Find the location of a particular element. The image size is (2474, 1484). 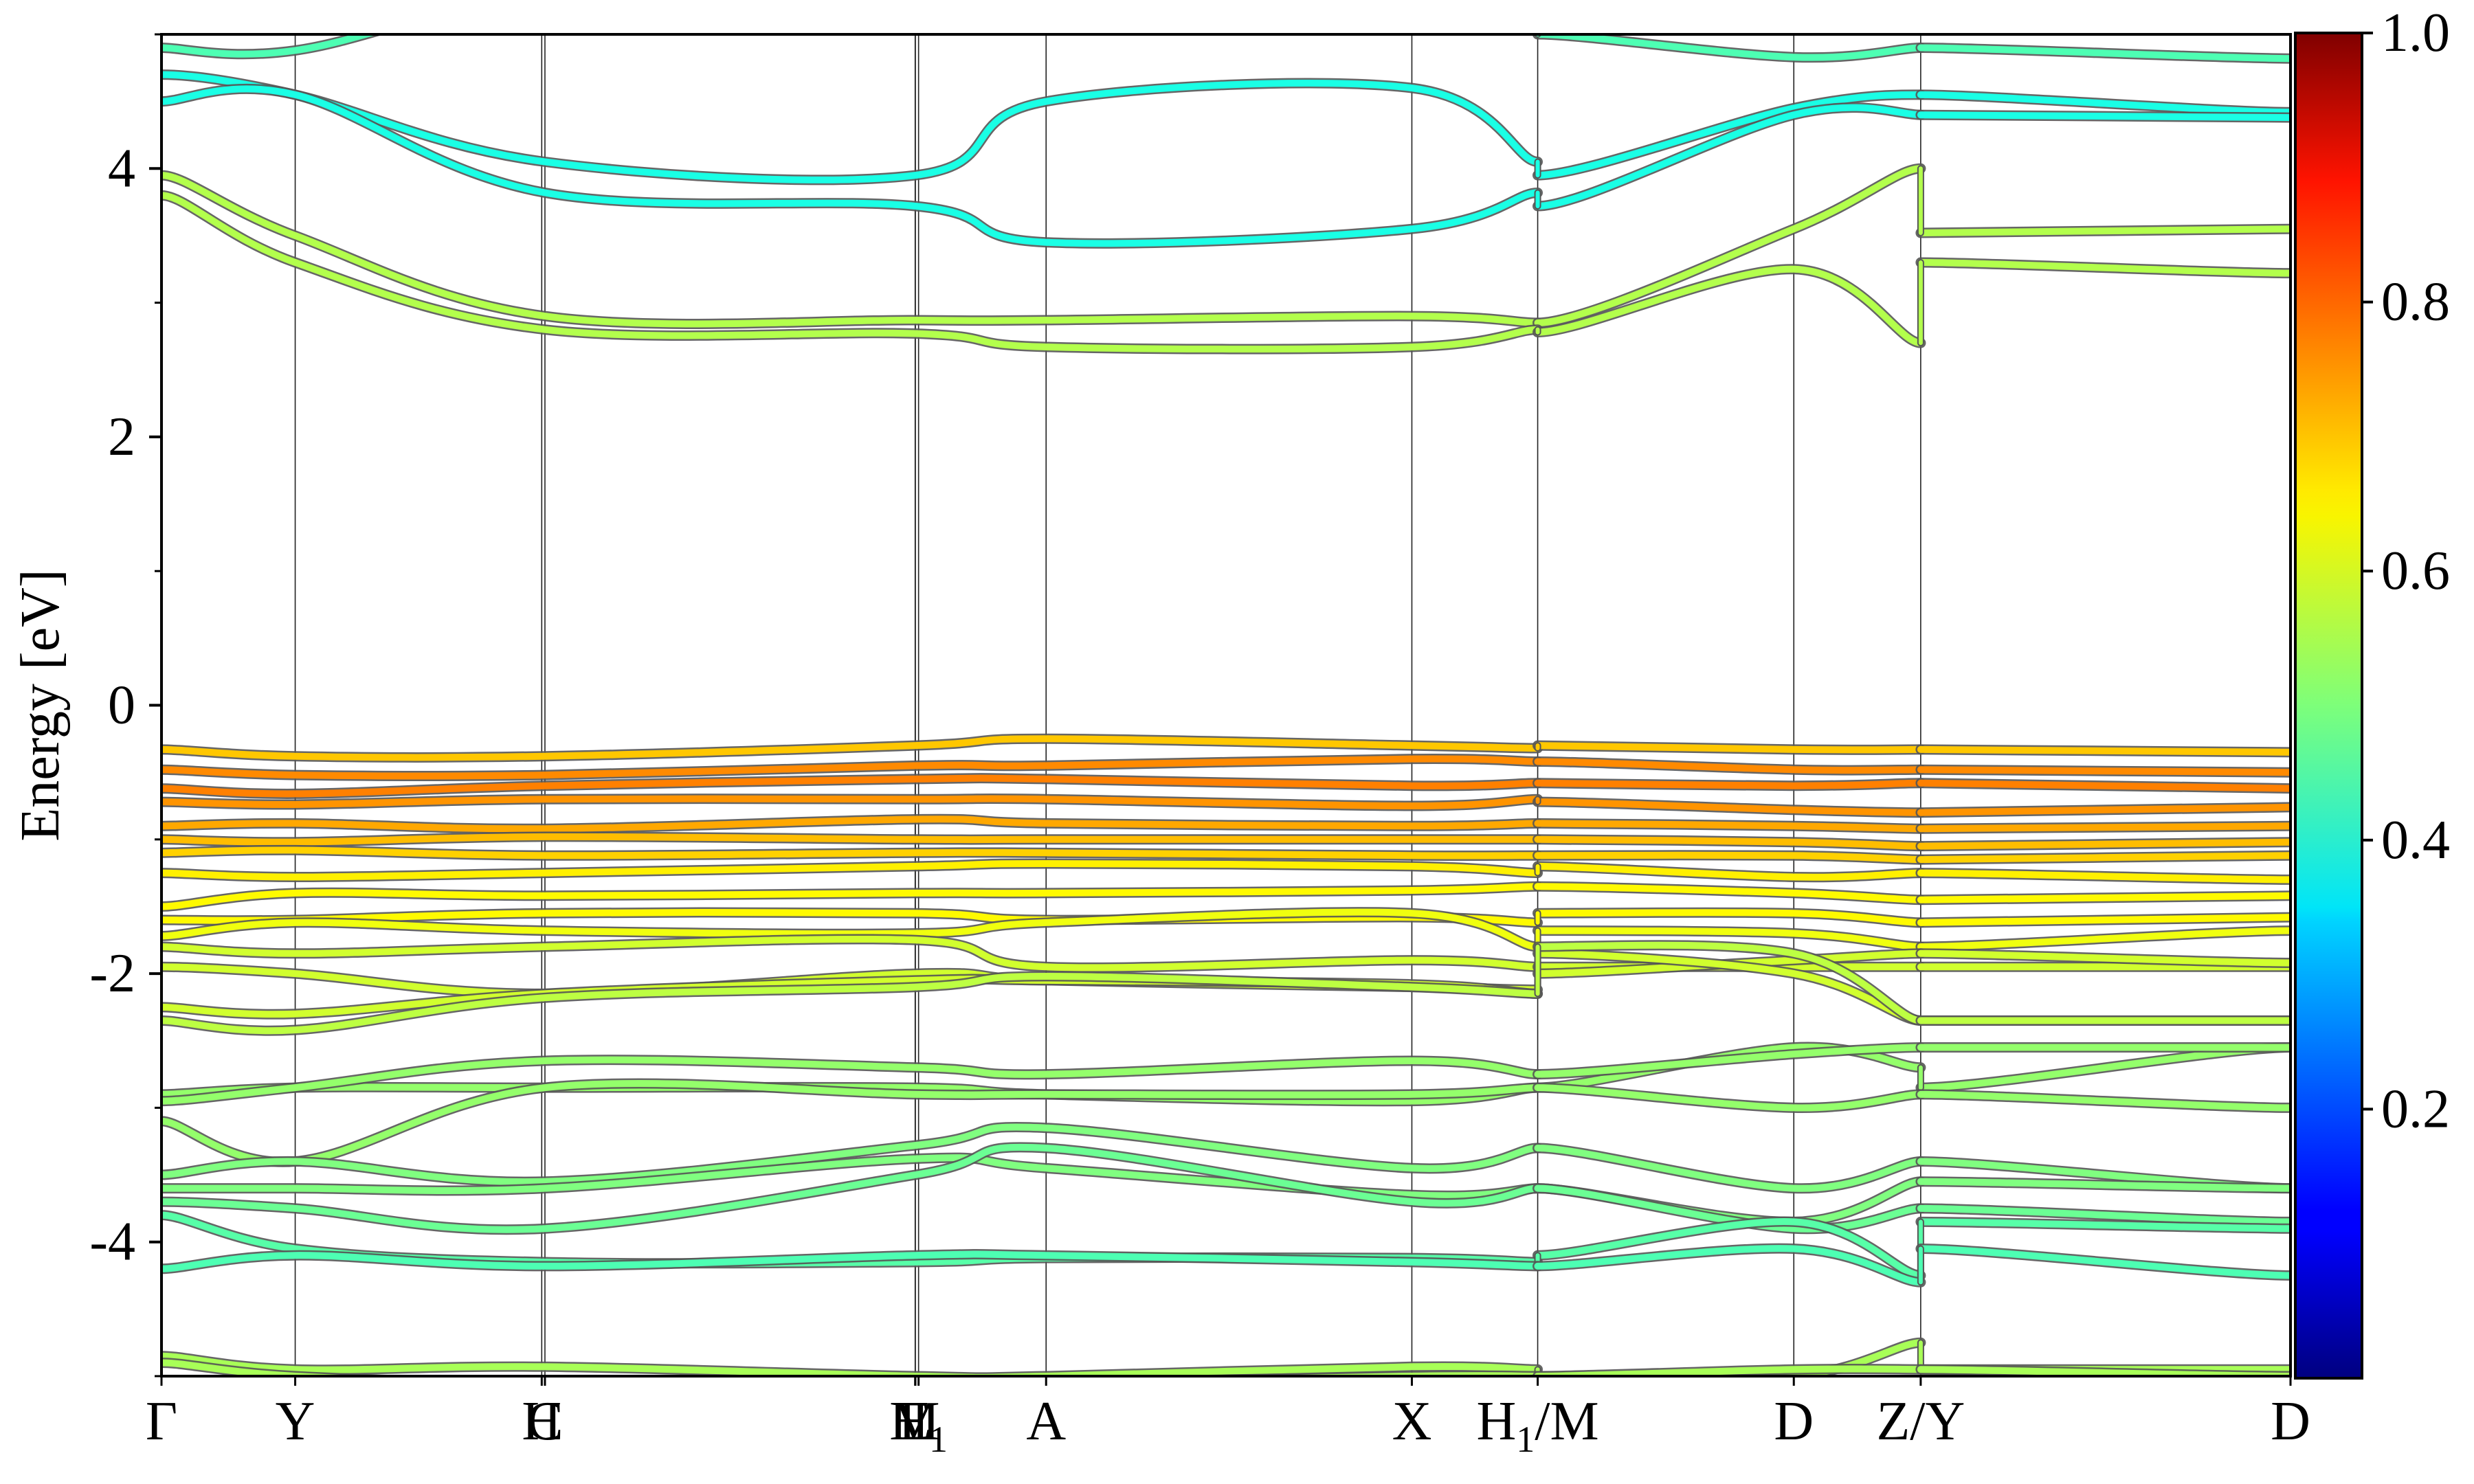

colorbar: 0.2 0.4 0.6 0.8 1.0 is located at coordinates (2372, 691).